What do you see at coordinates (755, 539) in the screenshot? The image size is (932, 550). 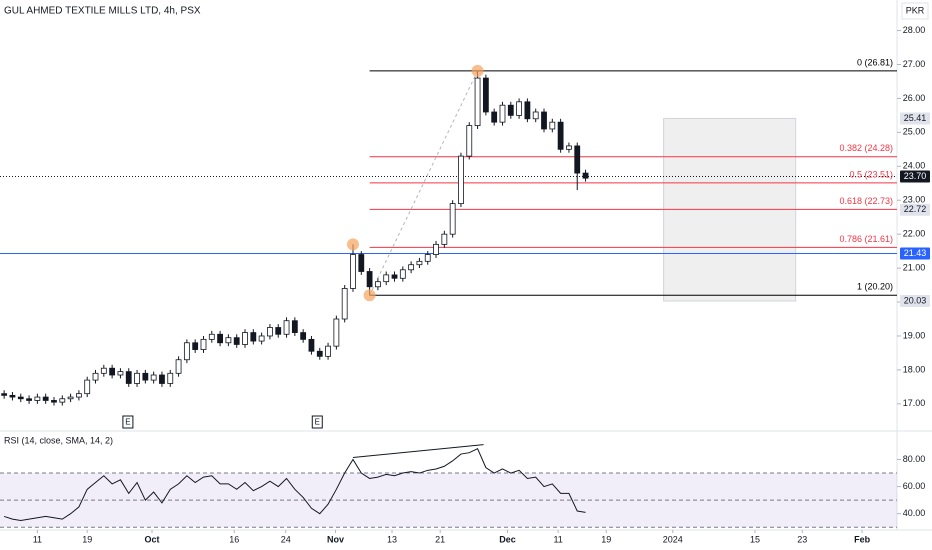 I see `x-tick-label: 15` at bounding box center [755, 539].